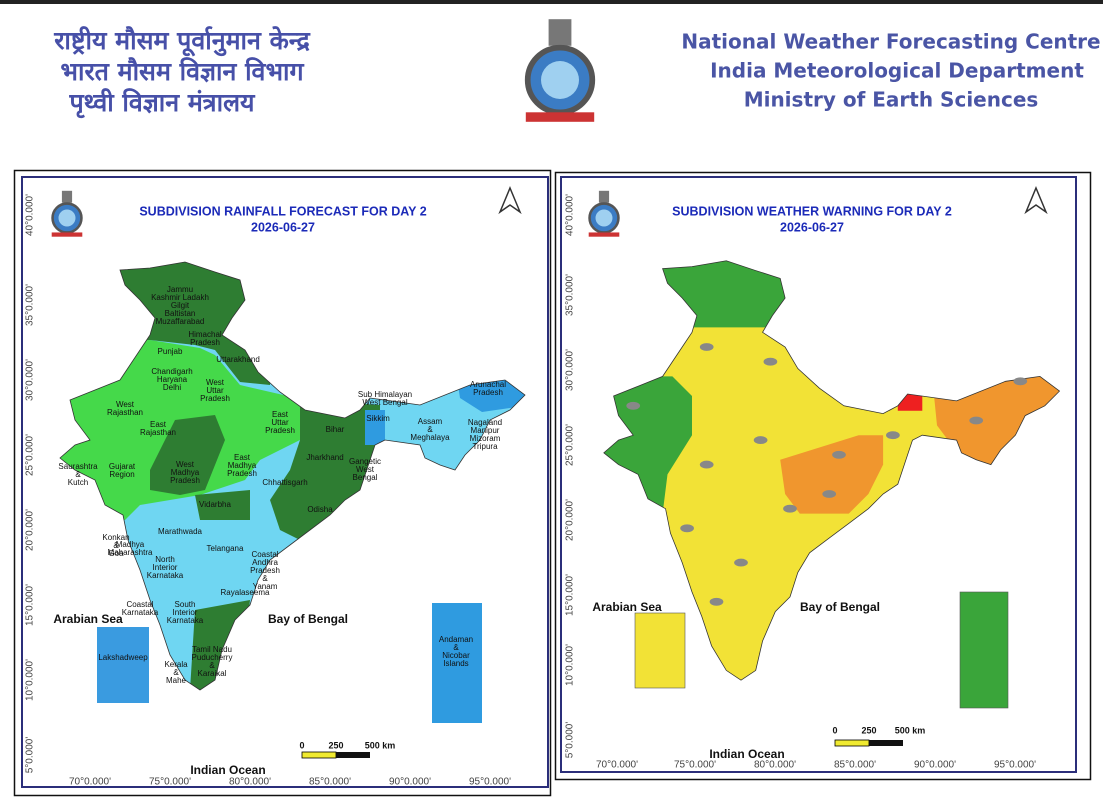 The height and width of the screenshot is (805, 1103). What do you see at coordinates (308, 619) in the screenshot?
I see `sea-label: Bay of Bengal` at bounding box center [308, 619].